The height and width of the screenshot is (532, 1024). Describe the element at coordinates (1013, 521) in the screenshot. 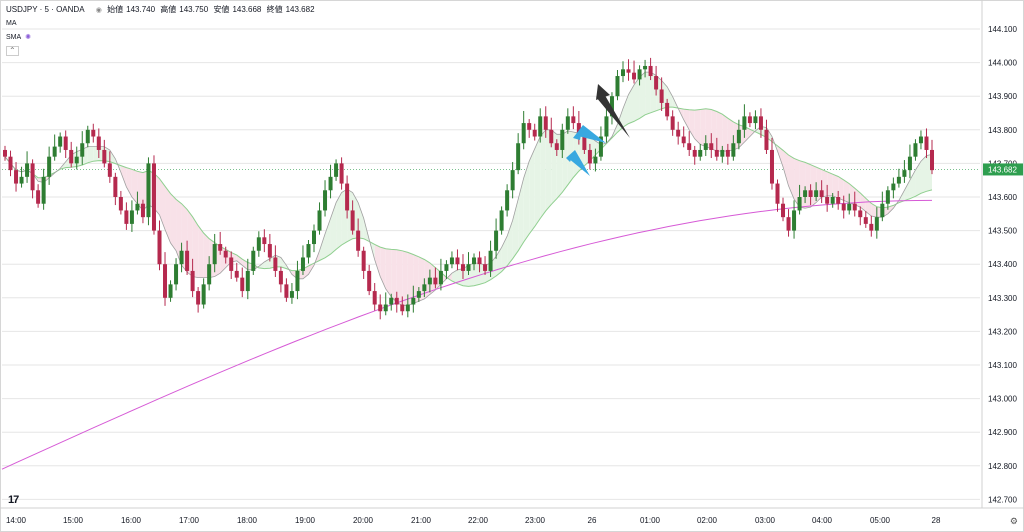

I see `settings-gear-icon: ⚙` at that location.